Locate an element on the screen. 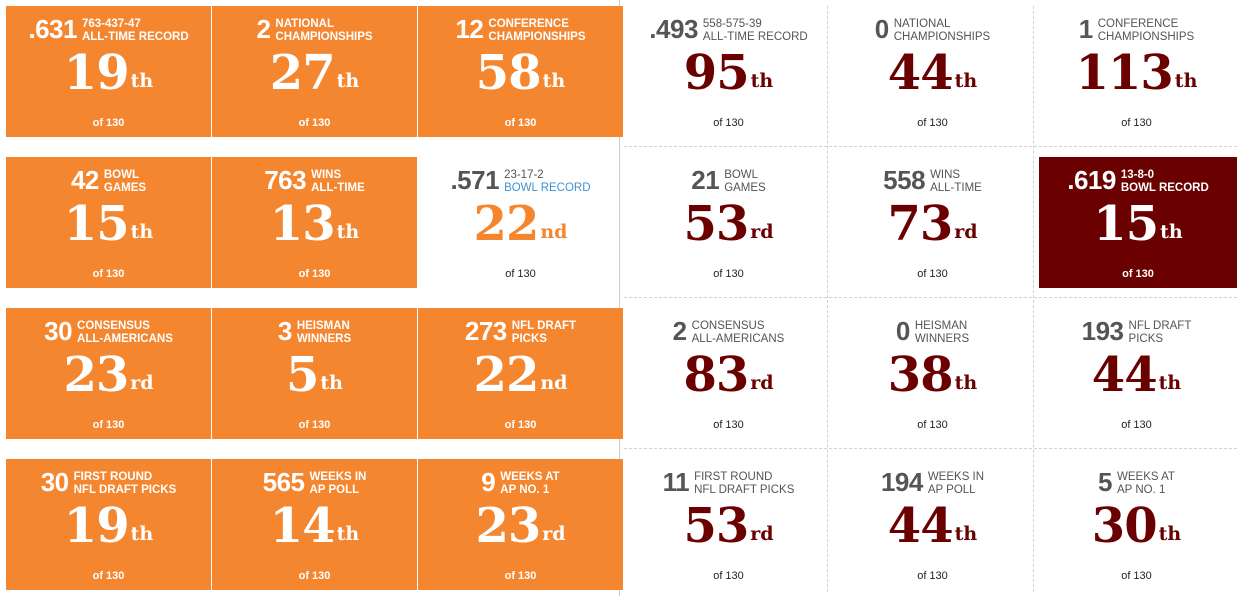 This screenshot has height=596, width=1237. stat-value: 42 is located at coordinates (84, 180).